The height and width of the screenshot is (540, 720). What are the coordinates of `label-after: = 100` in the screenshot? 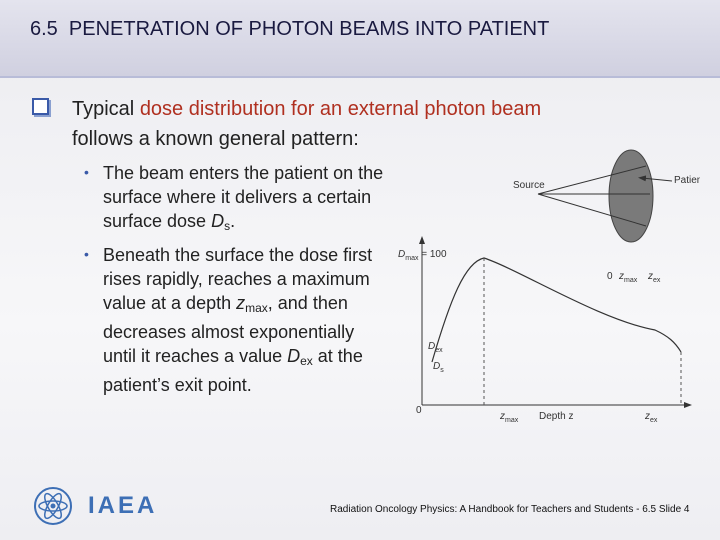 It's located at (432, 254).